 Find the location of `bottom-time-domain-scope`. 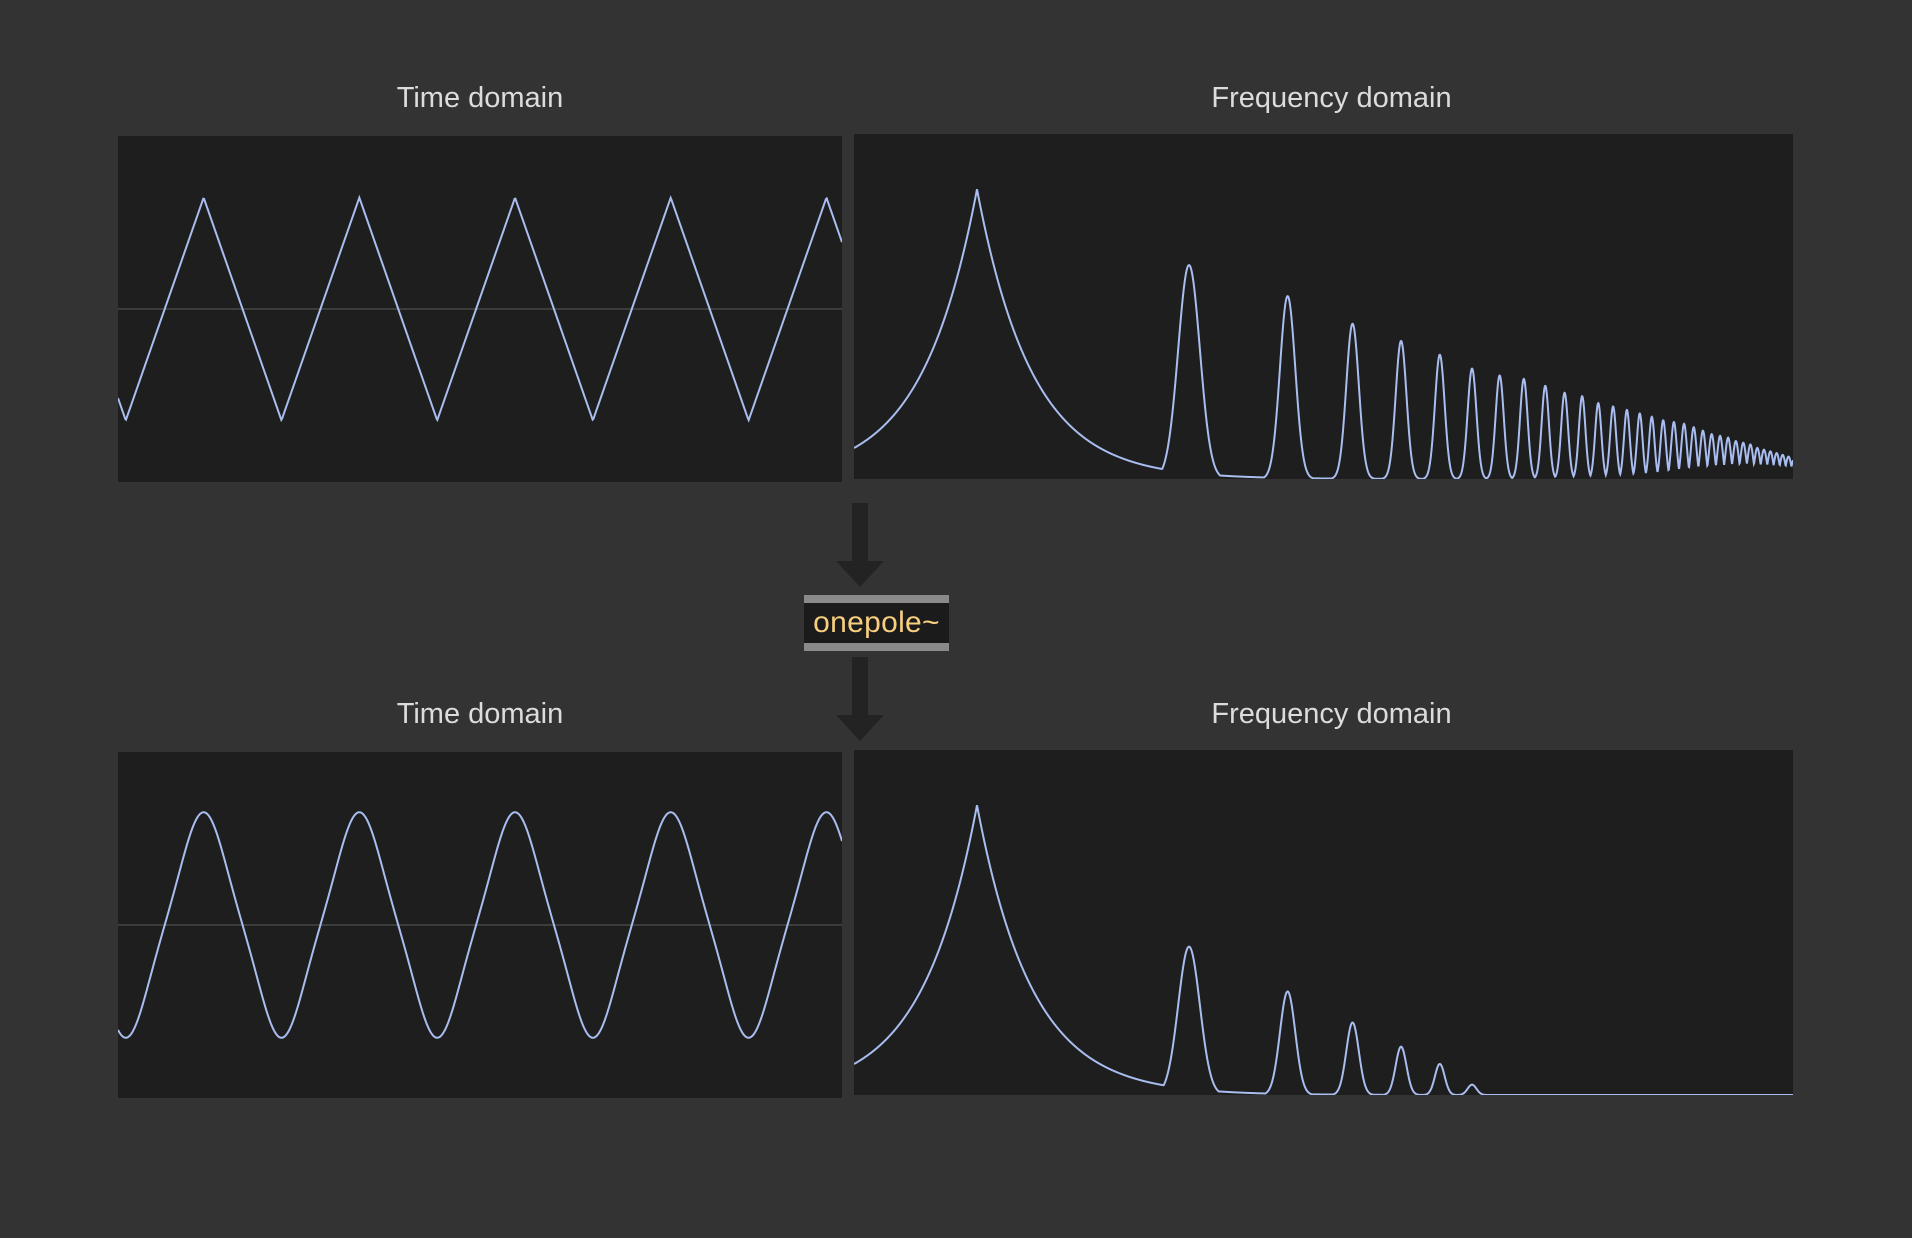

bottom-time-domain-scope is located at coordinates (480, 925).